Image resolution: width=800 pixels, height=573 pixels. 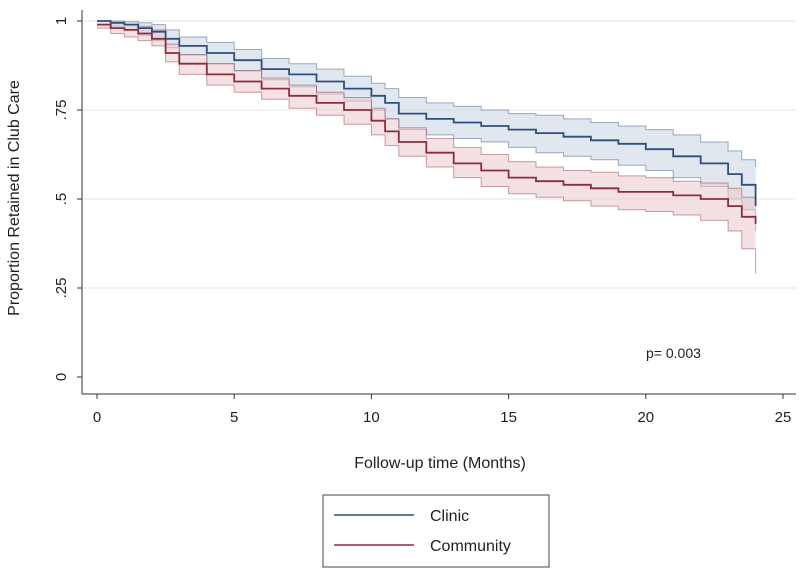 What do you see at coordinates (61, 377) in the screenshot?
I see `y-tick-label-0: 0` at bounding box center [61, 377].